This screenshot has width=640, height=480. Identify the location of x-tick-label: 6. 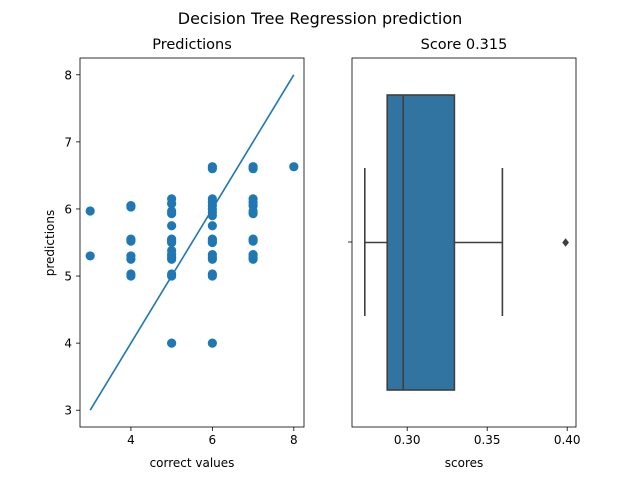
(213, 440).